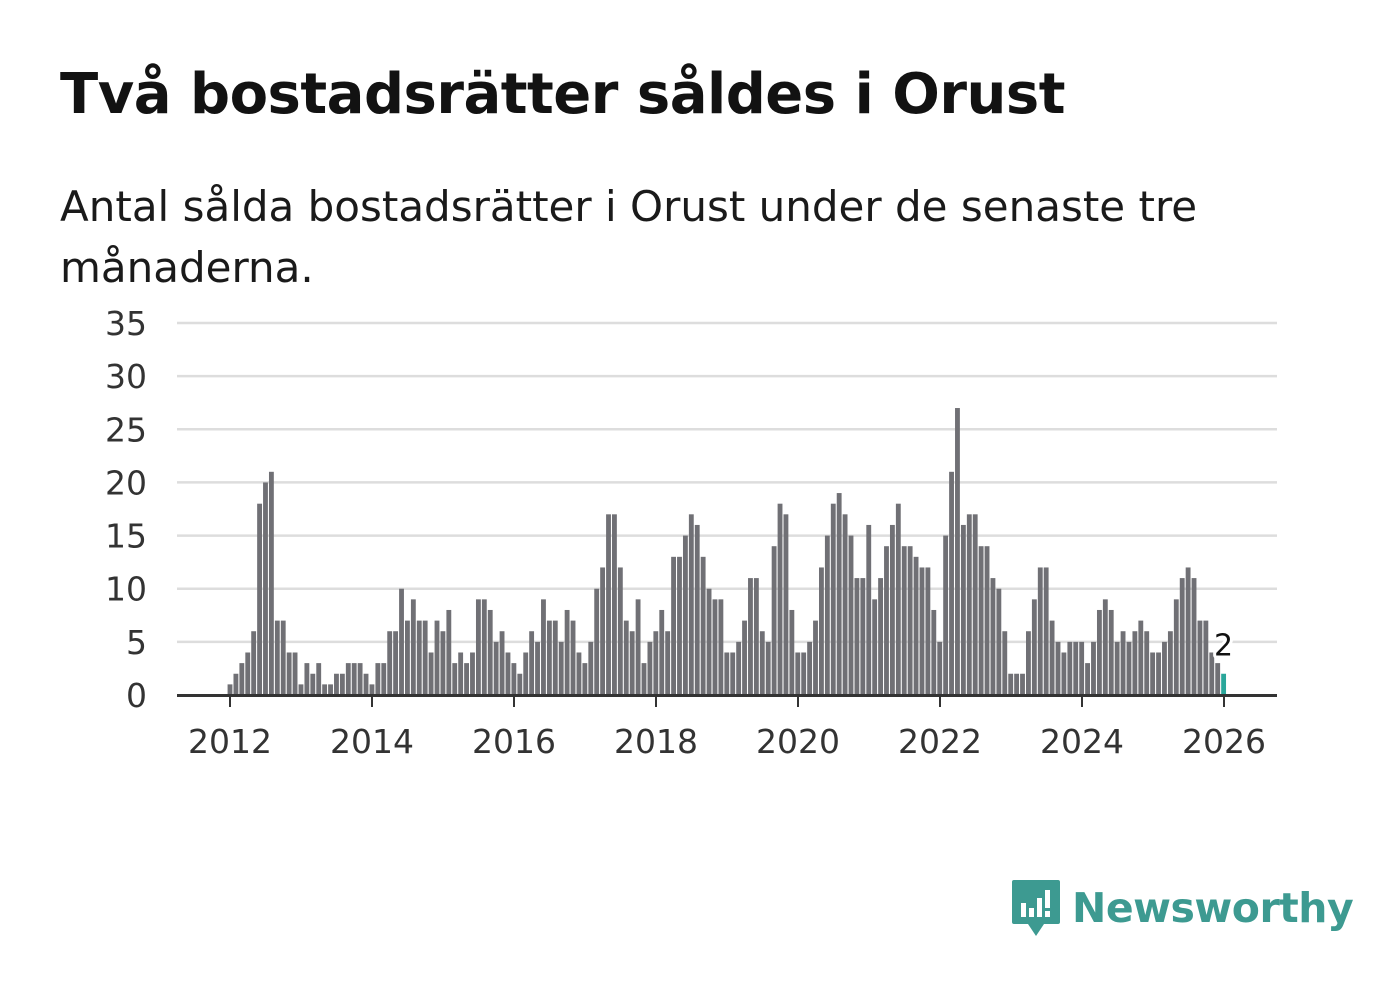 Image resolution: width=1382 pixels, height=999 pixels. What do you see at coordinates (372, 741) in the screenshot?
I see `x-tick-label: 2014` at bounding box center [372, 741].